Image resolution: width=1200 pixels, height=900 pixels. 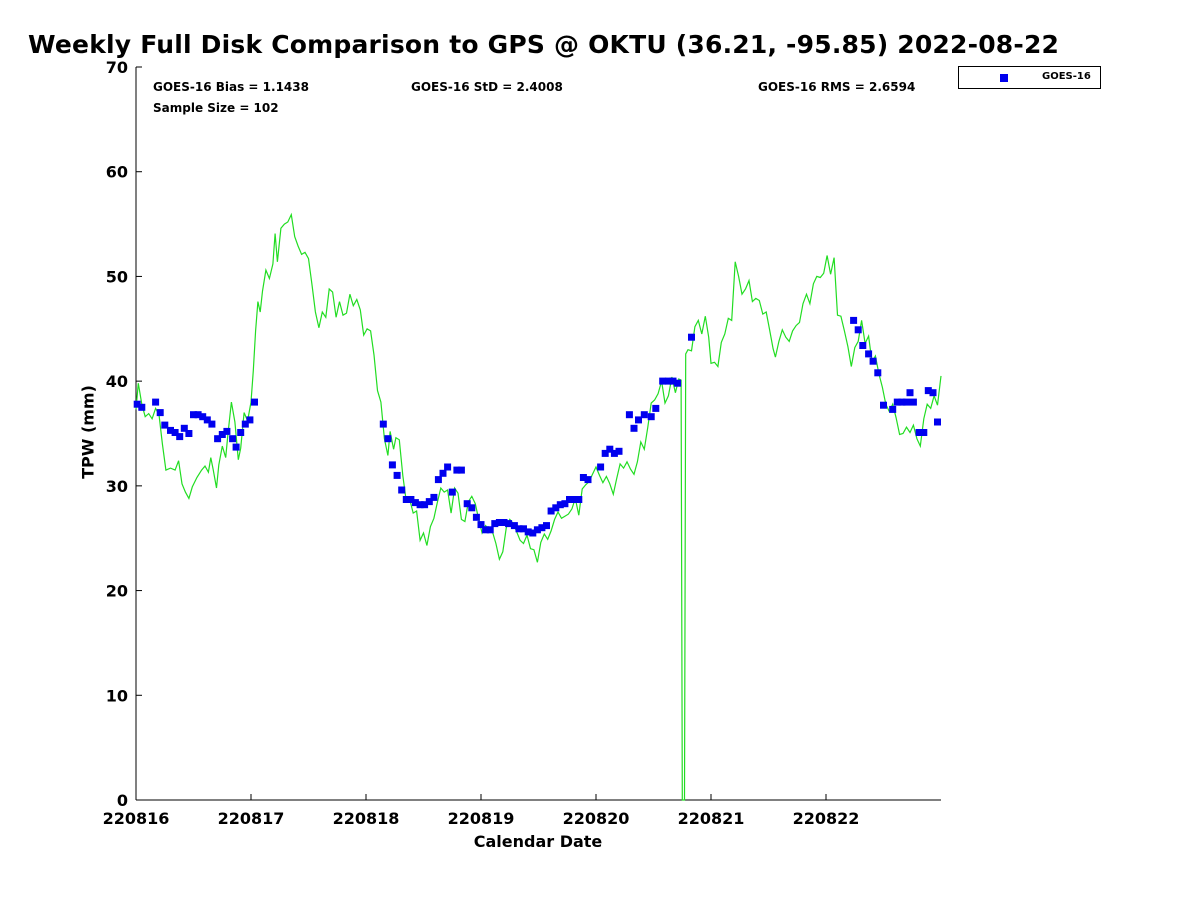 What do you see at coordinates (117, 67) in the screenshot?
I see `y-tick-label: 70` at bounding box center [117, 67].